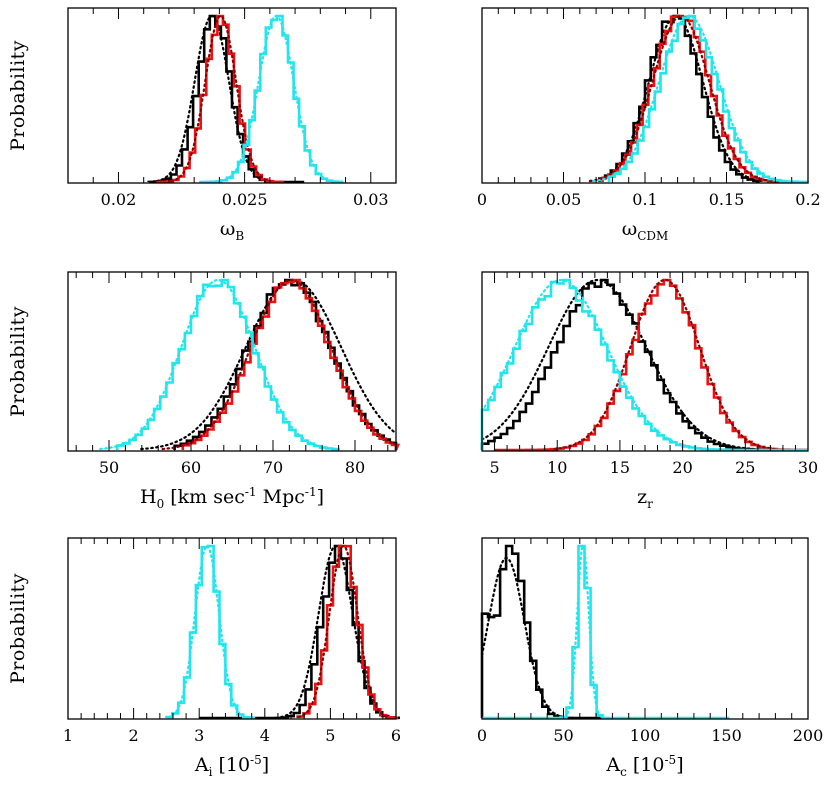  I want to click on chart-panel-6: 0 50 100 150 200 Ac [10-5], so click(650, 658).